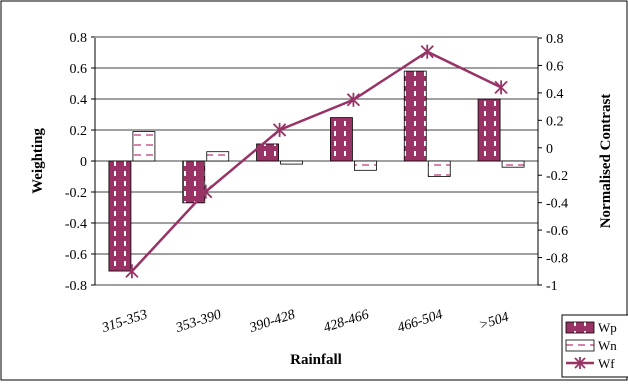 The width and height of the screenshot is (628, 386). Describe the element at coordinates (346, 321) in the screenshot. I see `category-label: 428-466` at that location.